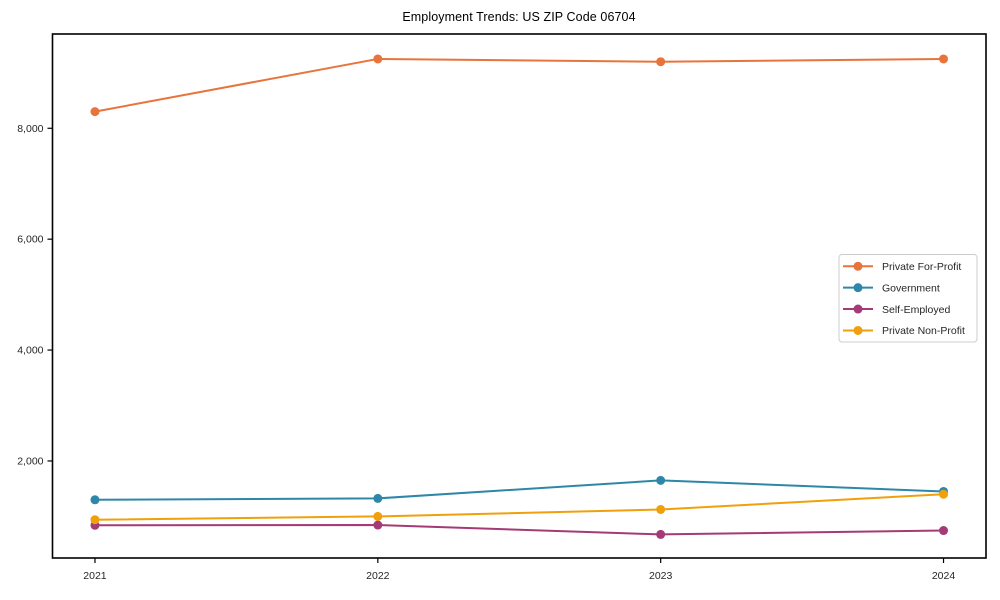 This screenshot has height=600, width=1000. Describe the element at coordinates (30, 129) in the screenshot. I see `y-tick-label: 8,000` at that location.